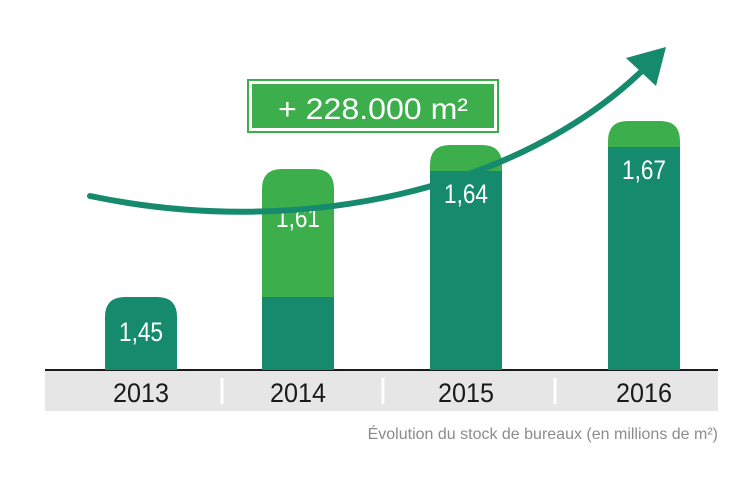  Describe the element at coordinates (466, 194) in the screenshot. I see `value-label-2015: 1,64` at that location.